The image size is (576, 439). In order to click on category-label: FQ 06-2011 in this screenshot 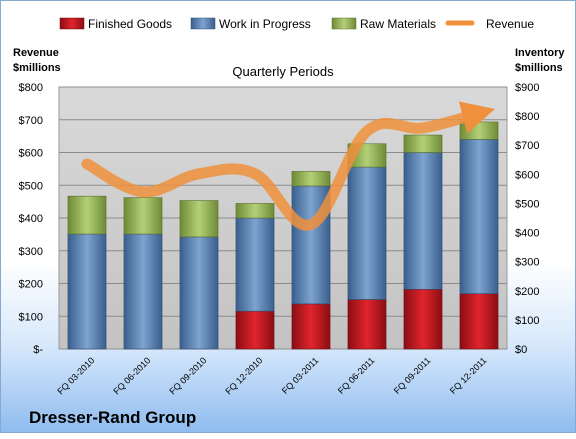, I will do `click(356, 375)`.